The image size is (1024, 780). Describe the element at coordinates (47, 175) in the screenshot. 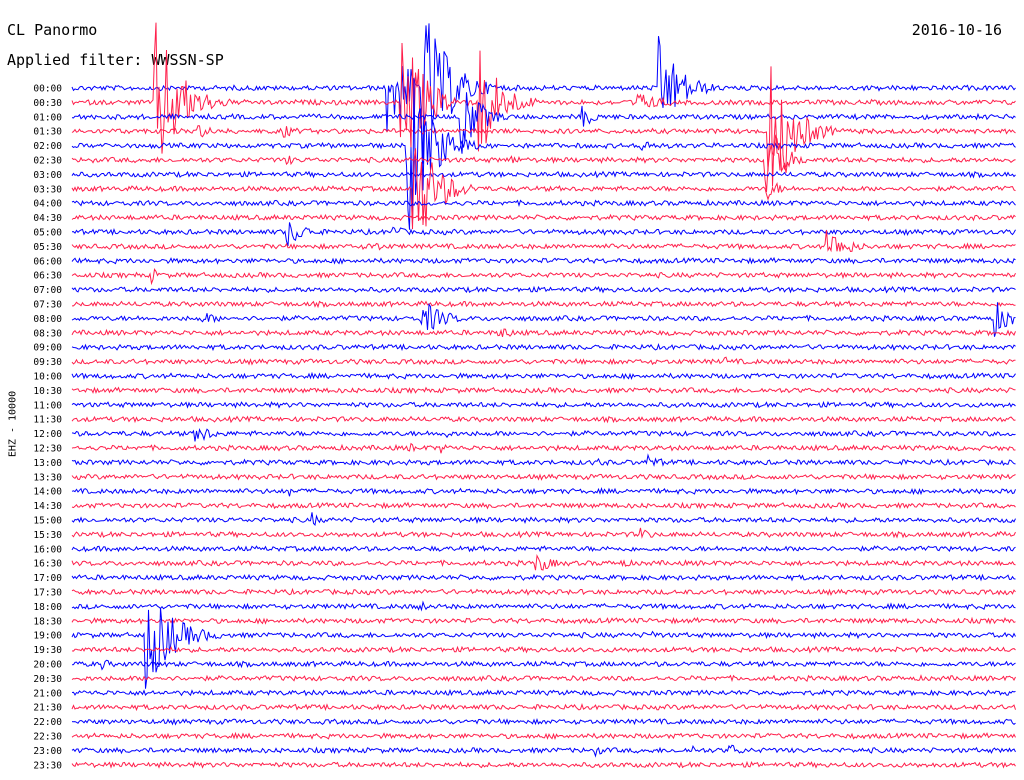

I see `row-time-label: 03:00` at that location.